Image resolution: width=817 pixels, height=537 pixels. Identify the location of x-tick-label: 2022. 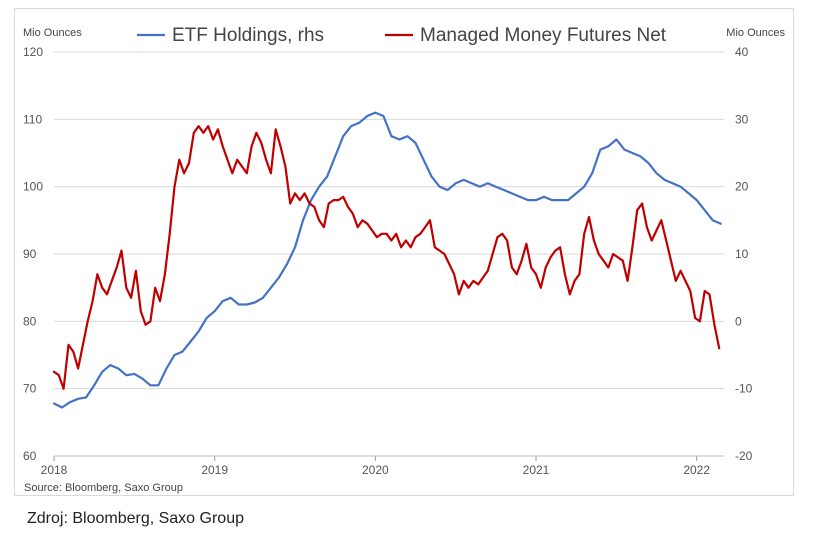
(696, 470).